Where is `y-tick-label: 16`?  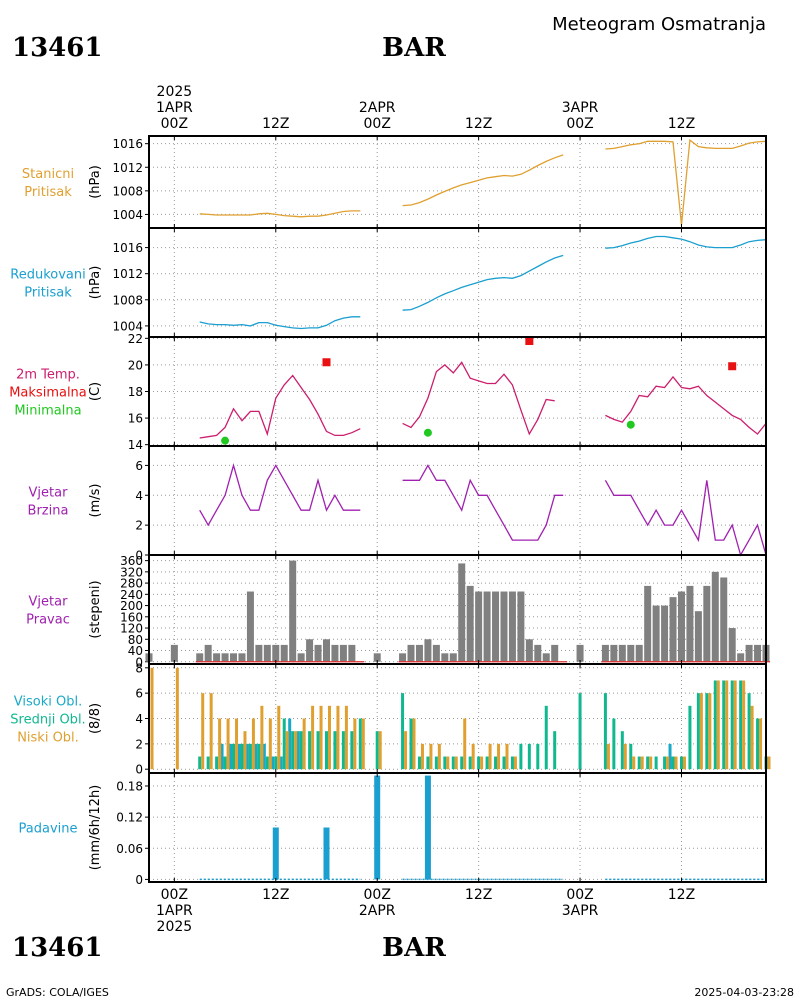 y-tick-label: 16 is located at coordinates (135, 419).